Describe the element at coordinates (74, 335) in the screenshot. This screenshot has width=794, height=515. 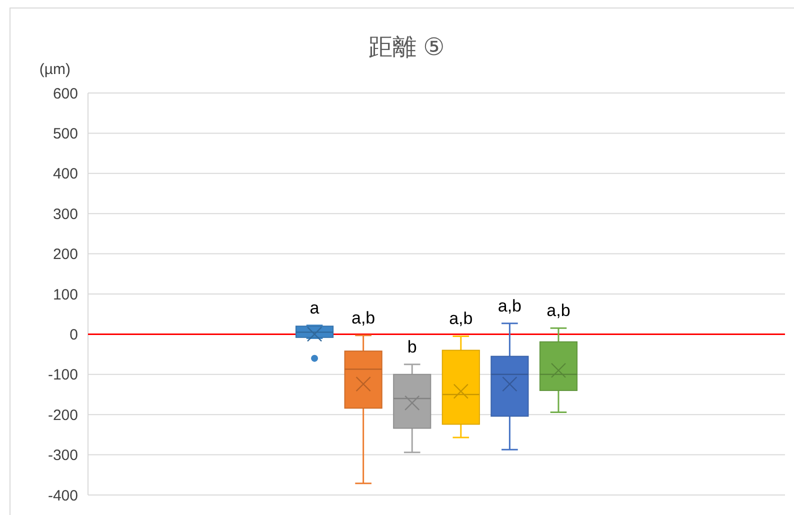
I see `y-tick-label: 0` at that location.